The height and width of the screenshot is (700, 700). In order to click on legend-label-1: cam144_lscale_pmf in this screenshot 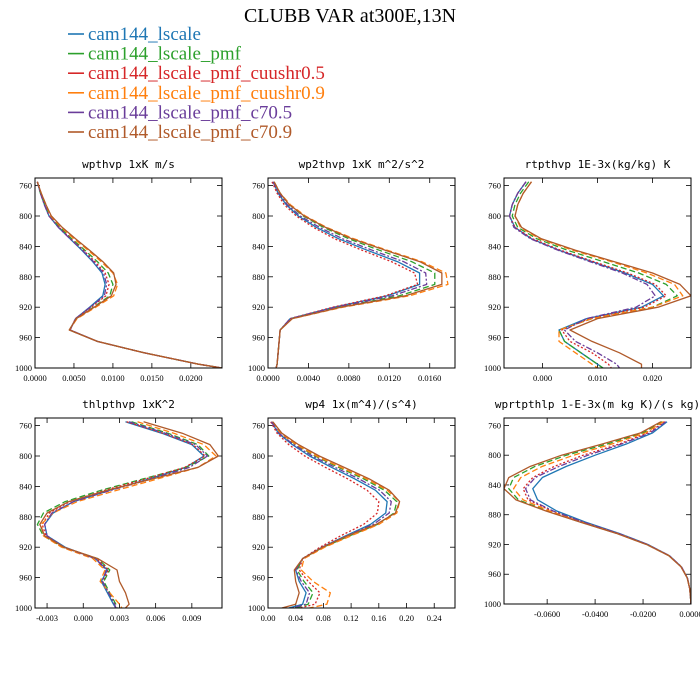, I will do `click(165, 54)`.